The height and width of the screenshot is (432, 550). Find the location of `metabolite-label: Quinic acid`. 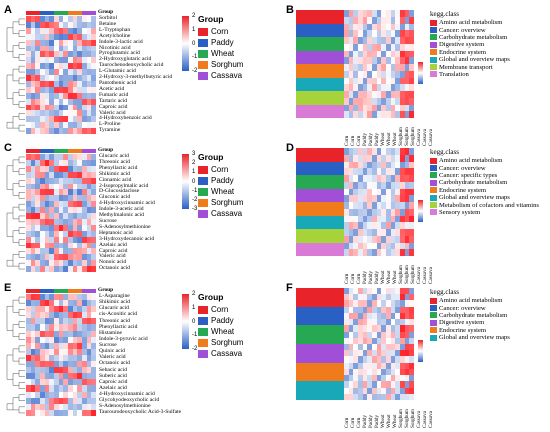

metabolite-label: Quinic acid is located at coordinates (112, 351).